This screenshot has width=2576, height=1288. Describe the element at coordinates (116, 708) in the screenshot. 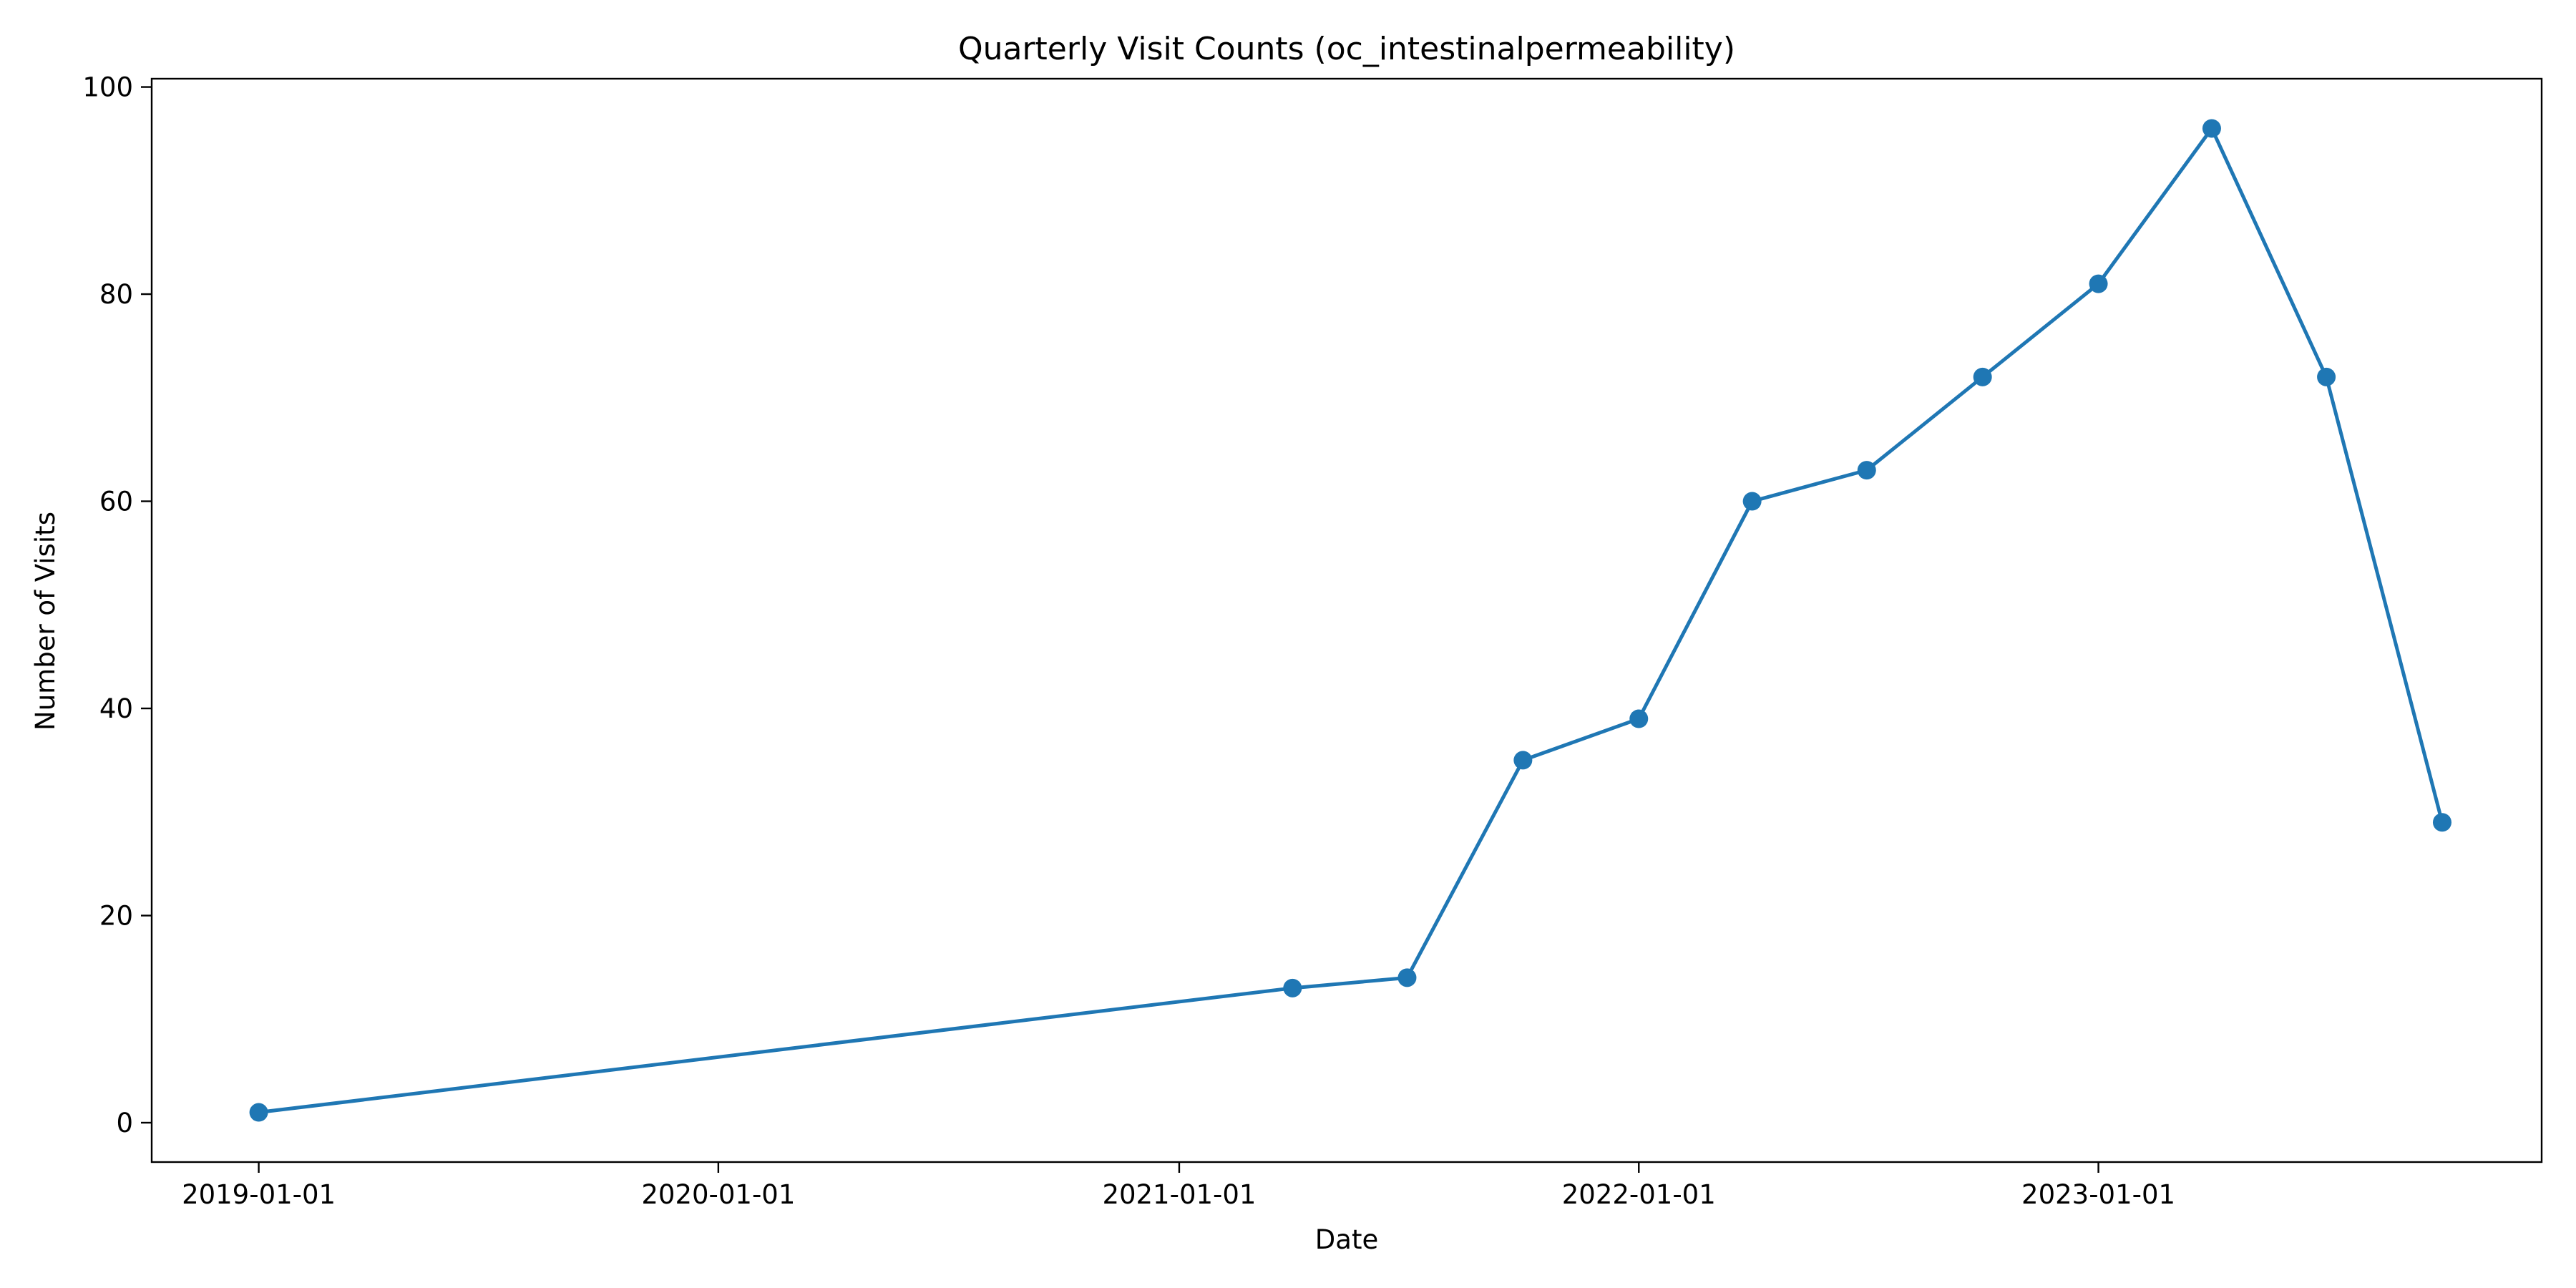

I see `y-tick-label: 40` at that location.